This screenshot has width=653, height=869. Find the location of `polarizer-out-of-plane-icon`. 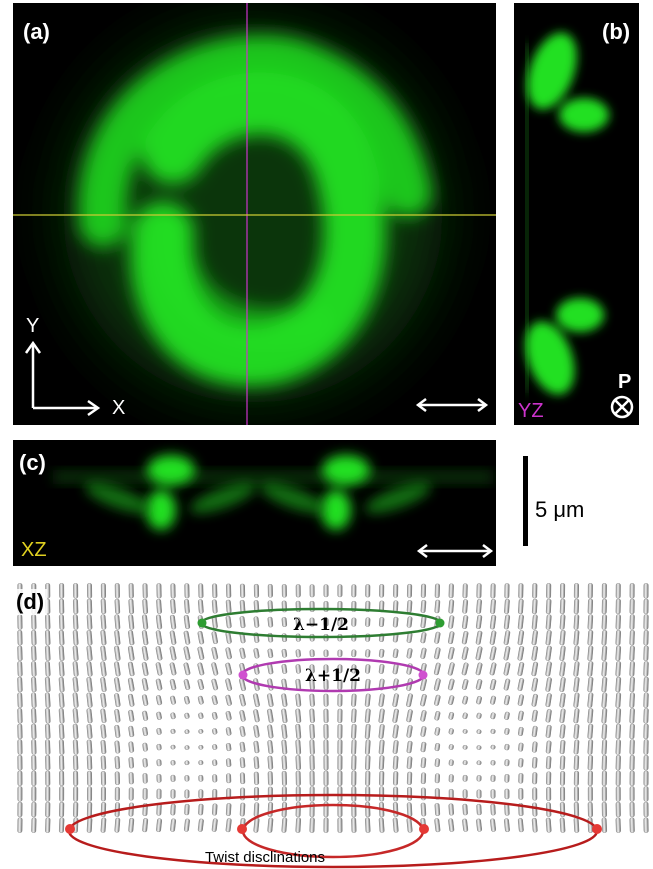

polarizer-out-of-plane-icon is located at coordinates (622, 407).